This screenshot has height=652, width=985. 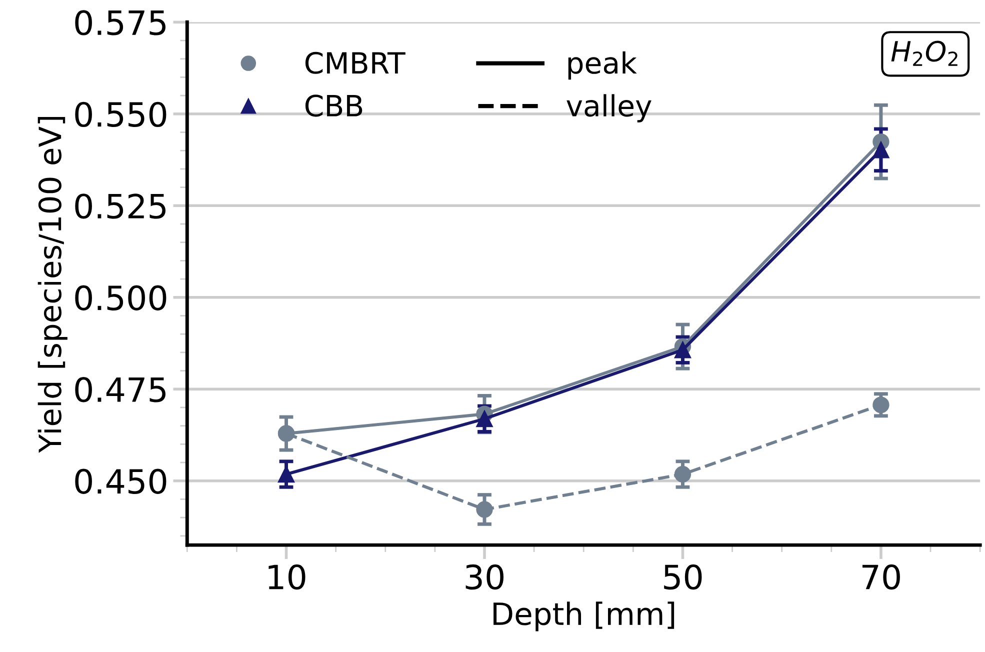 What do you see at coordinates (355, 63) in the screenshot?
I see `legend-label: CMBRT` at bounding box center [355, 63].